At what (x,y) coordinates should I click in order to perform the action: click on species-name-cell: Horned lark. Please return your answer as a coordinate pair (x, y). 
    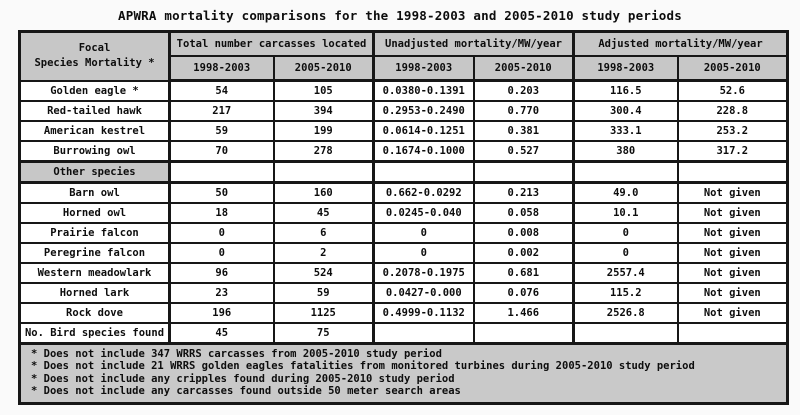
    Looking at the image, I should click on (94, 293).